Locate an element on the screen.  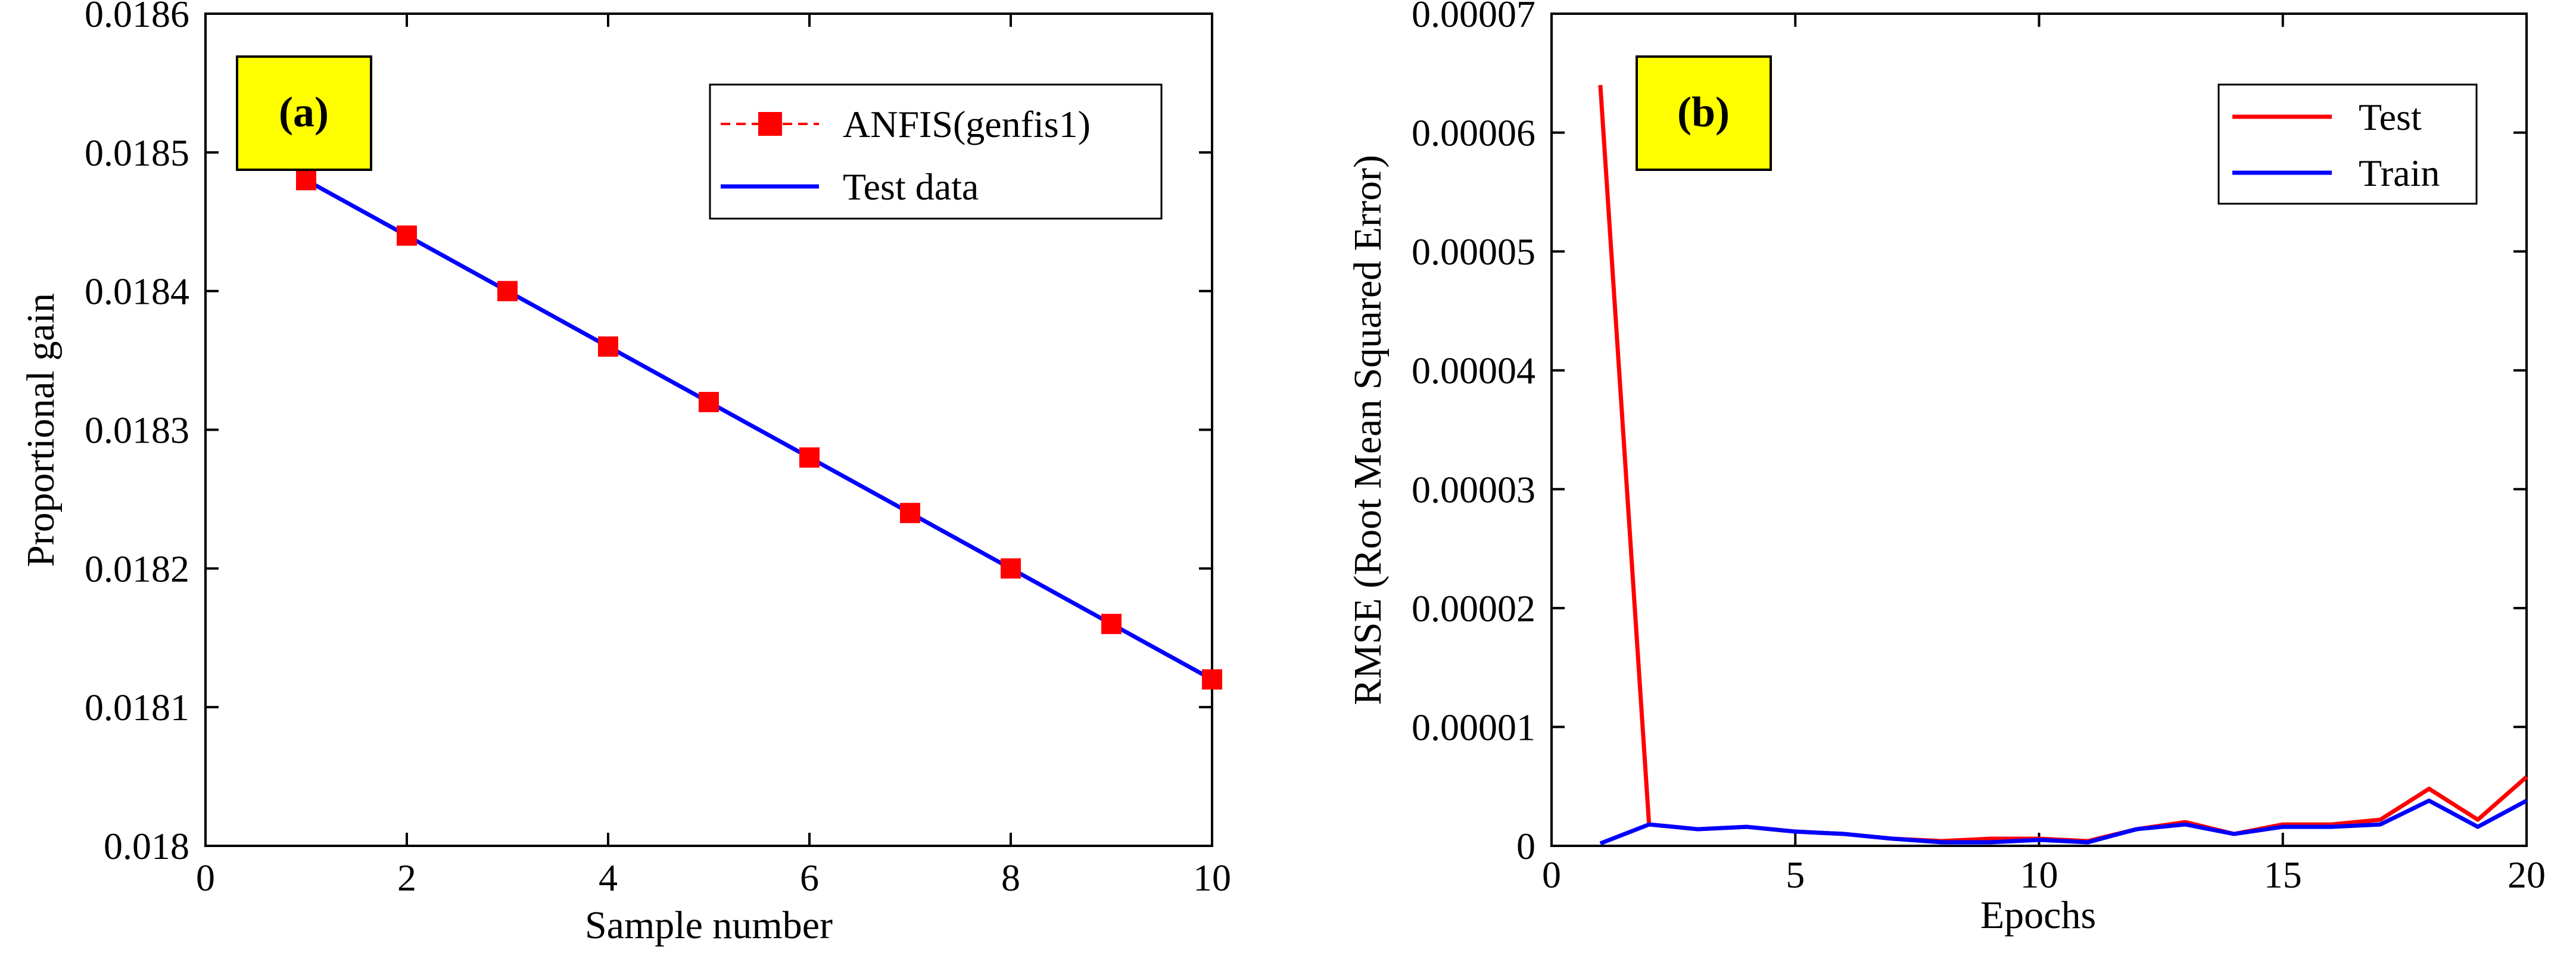
chart-b-y-tick-label: 0.00002 is located at coordinates (1473, 608).